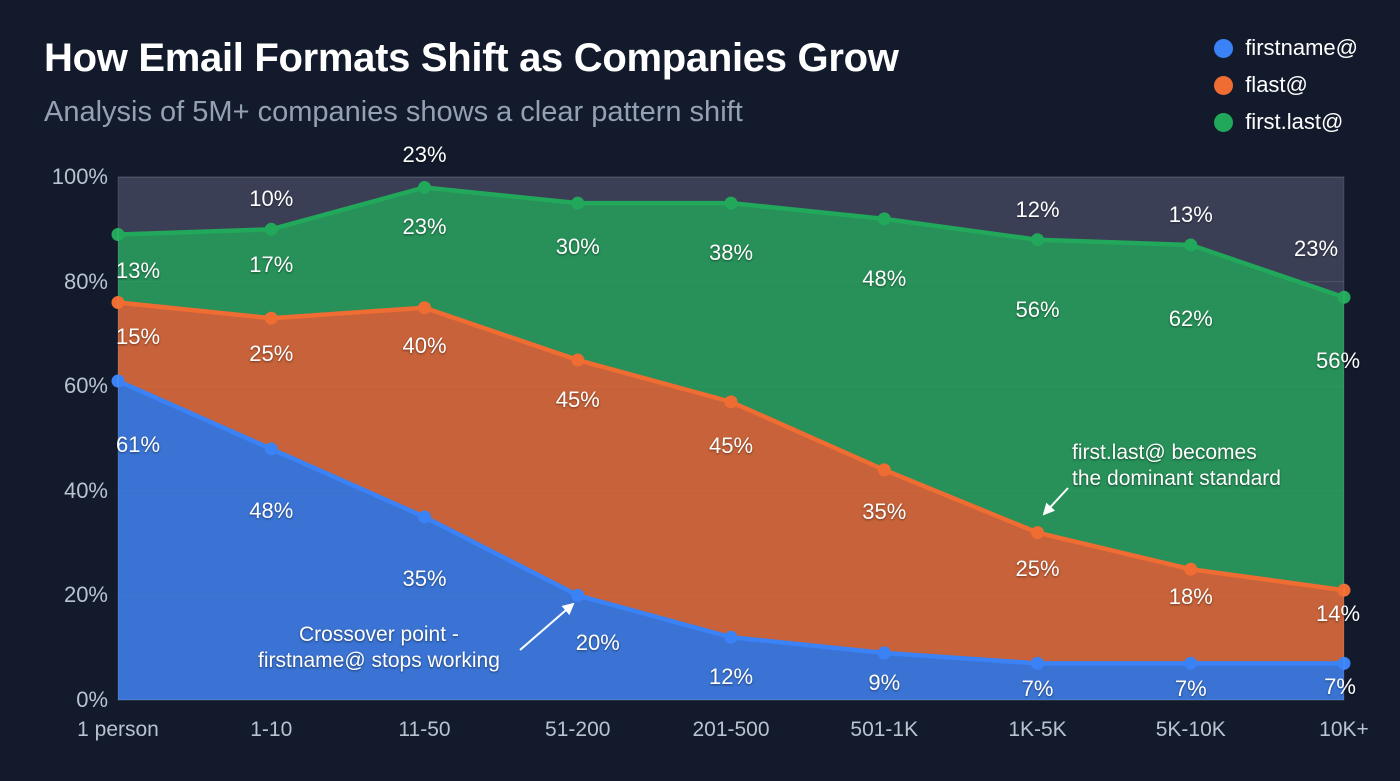  Describe the element at coordinates (1344, 729) in the screenshot. I see `x-axis-tick: 10K+` at that location.